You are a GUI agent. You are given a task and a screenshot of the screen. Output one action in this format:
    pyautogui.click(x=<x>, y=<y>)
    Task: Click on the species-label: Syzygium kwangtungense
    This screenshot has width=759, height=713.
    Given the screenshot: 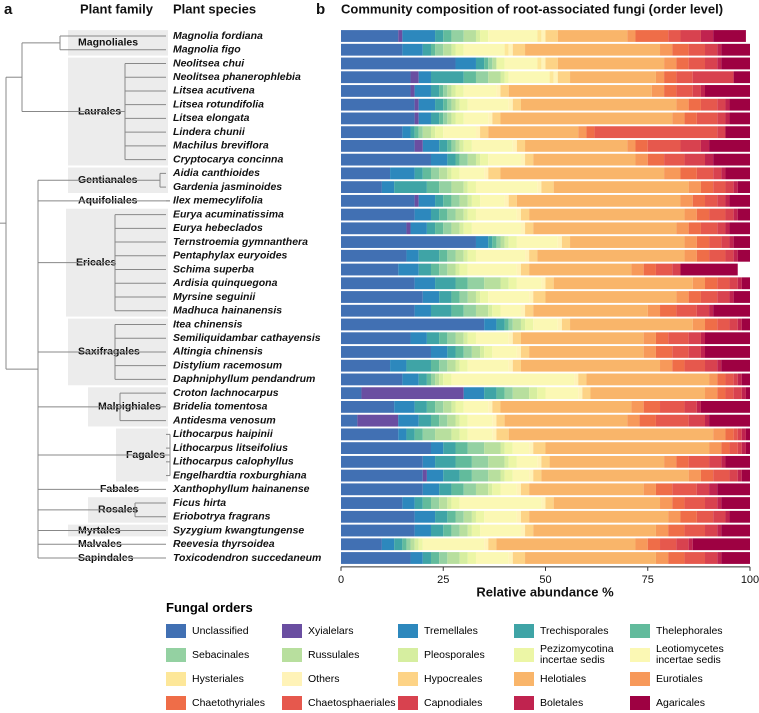 What is the action you would take?
    pyautogui.click(x=238, y=530)
    